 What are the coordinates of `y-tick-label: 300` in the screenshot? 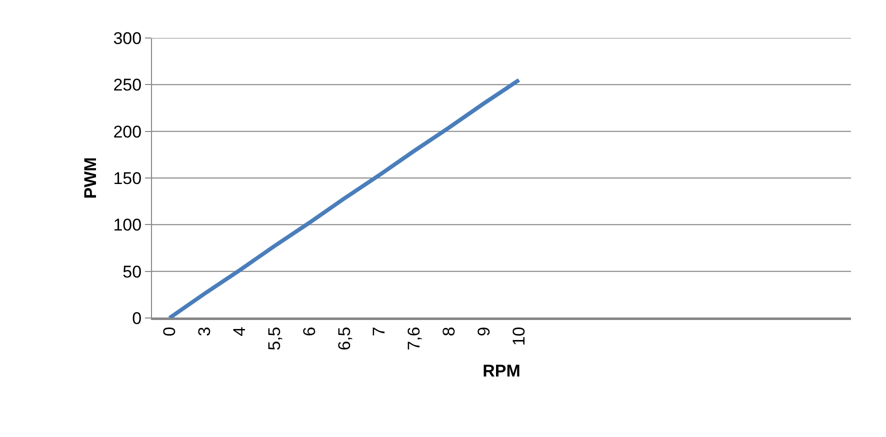 It's located at (127, 38).